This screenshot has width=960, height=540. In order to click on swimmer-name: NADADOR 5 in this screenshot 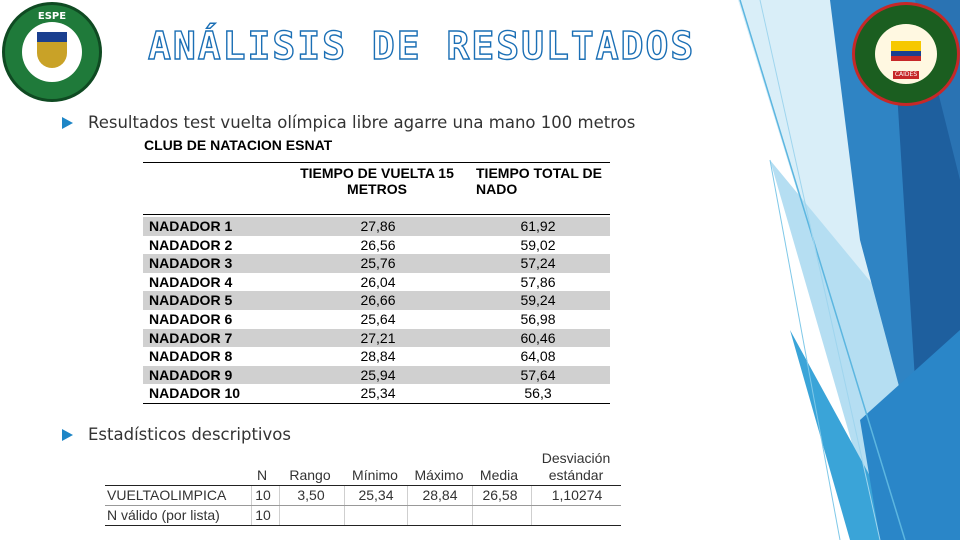, I will do `click(191, 300)`.